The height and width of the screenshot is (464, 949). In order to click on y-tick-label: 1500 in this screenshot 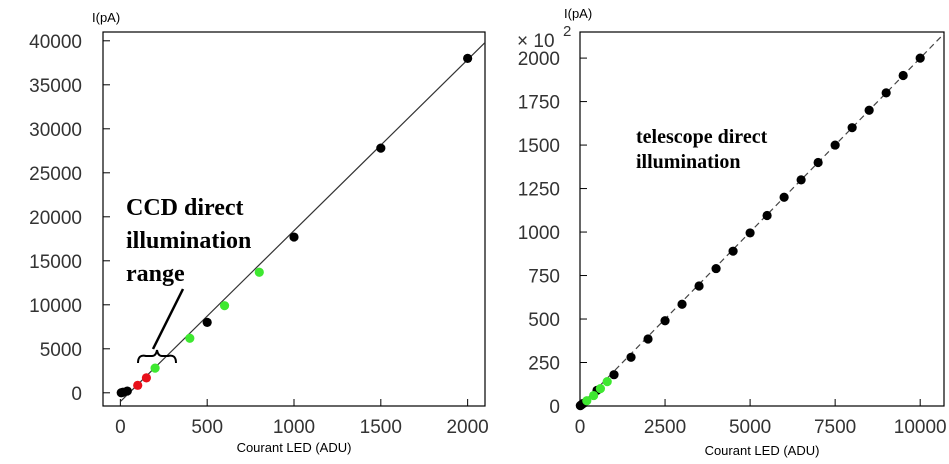, I will do `click(539, 146)`.